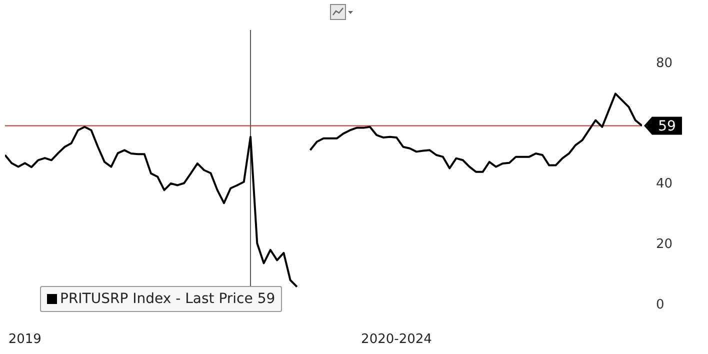  Describe the element at coordinates (168, 299) in the screenshot. I see `legend-label: PRITUSRP Index - Last Price 59` at that location.